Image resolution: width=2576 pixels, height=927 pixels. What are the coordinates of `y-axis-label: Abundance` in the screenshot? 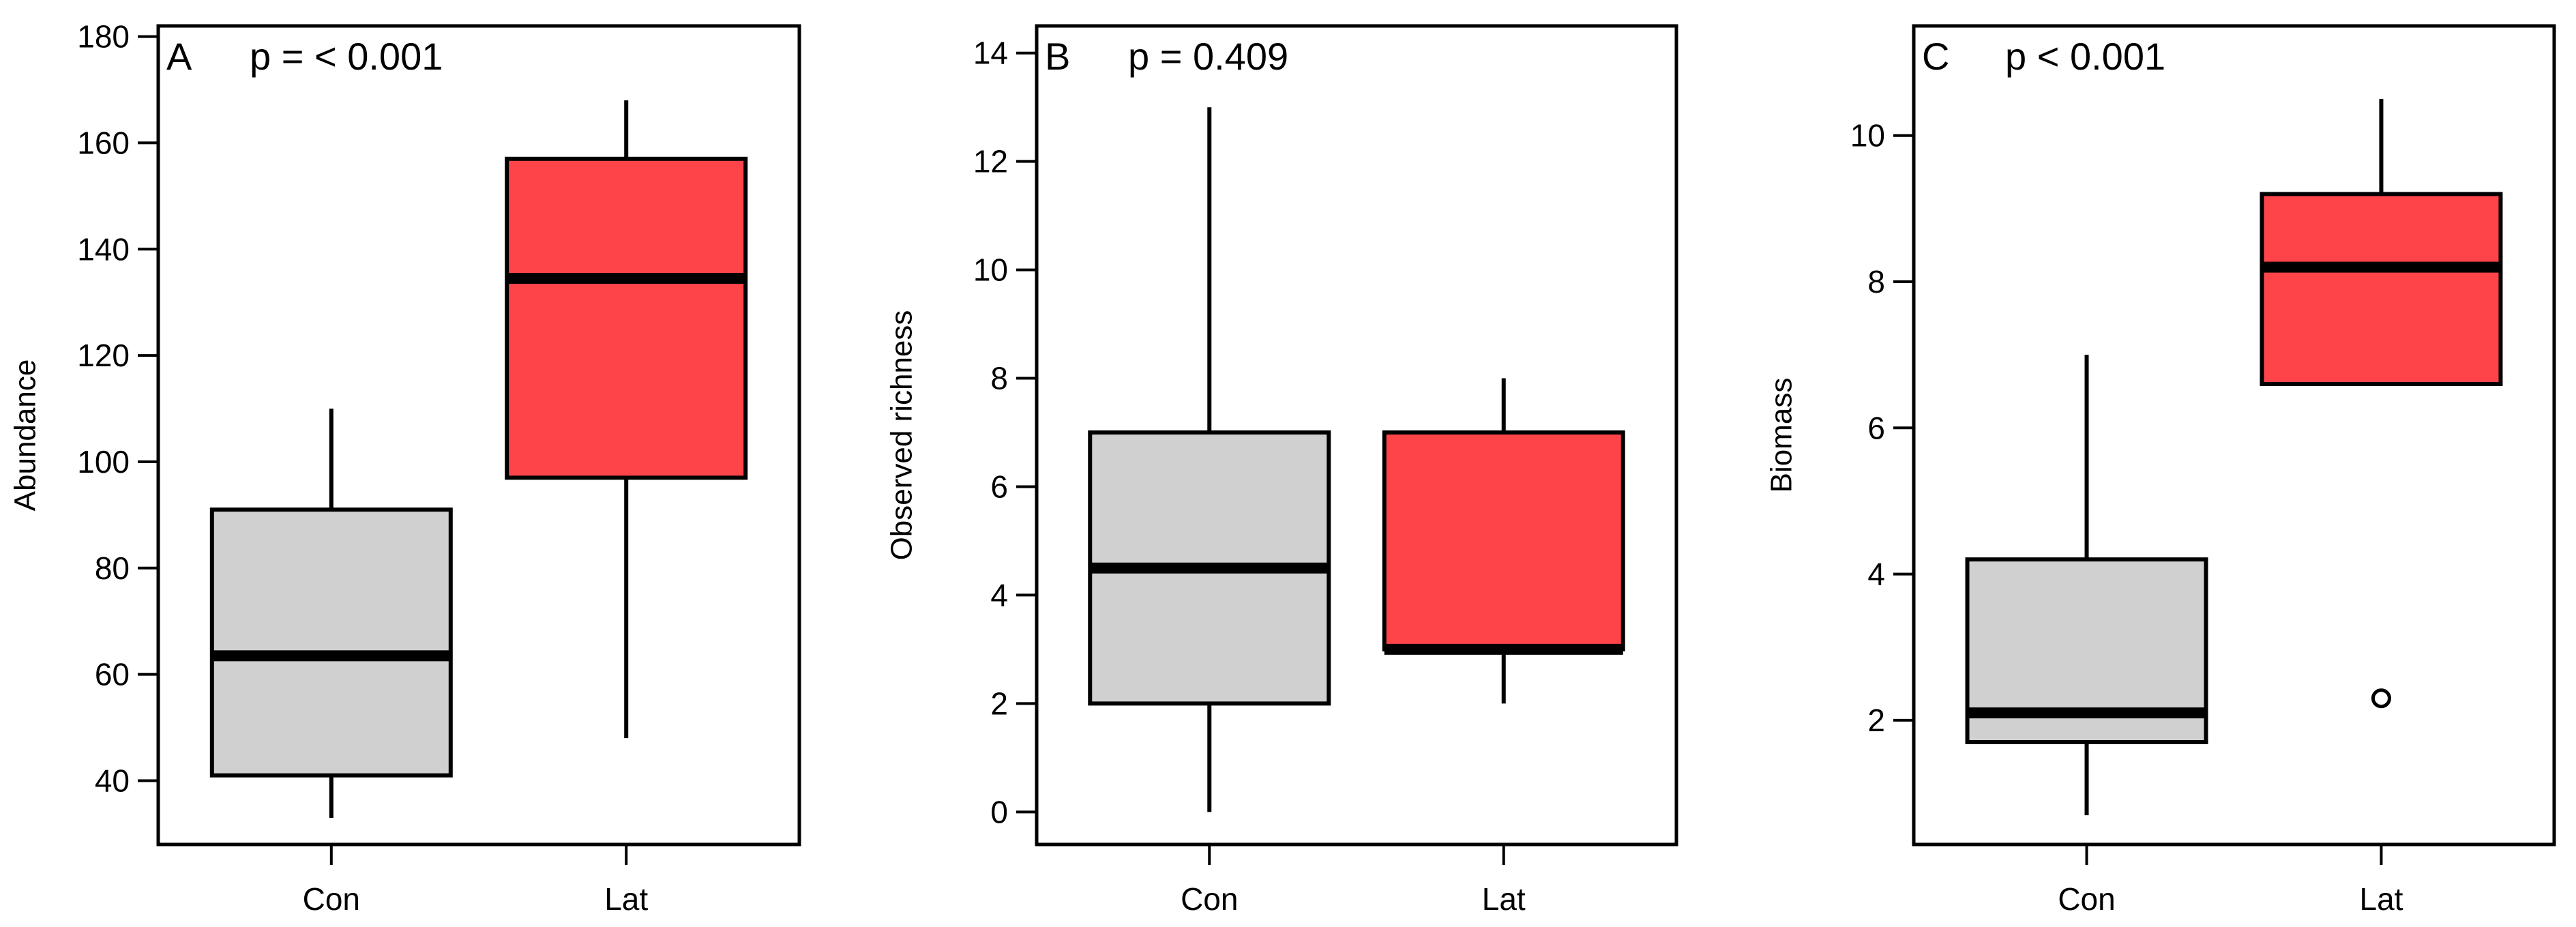 It's located at (25, 436).